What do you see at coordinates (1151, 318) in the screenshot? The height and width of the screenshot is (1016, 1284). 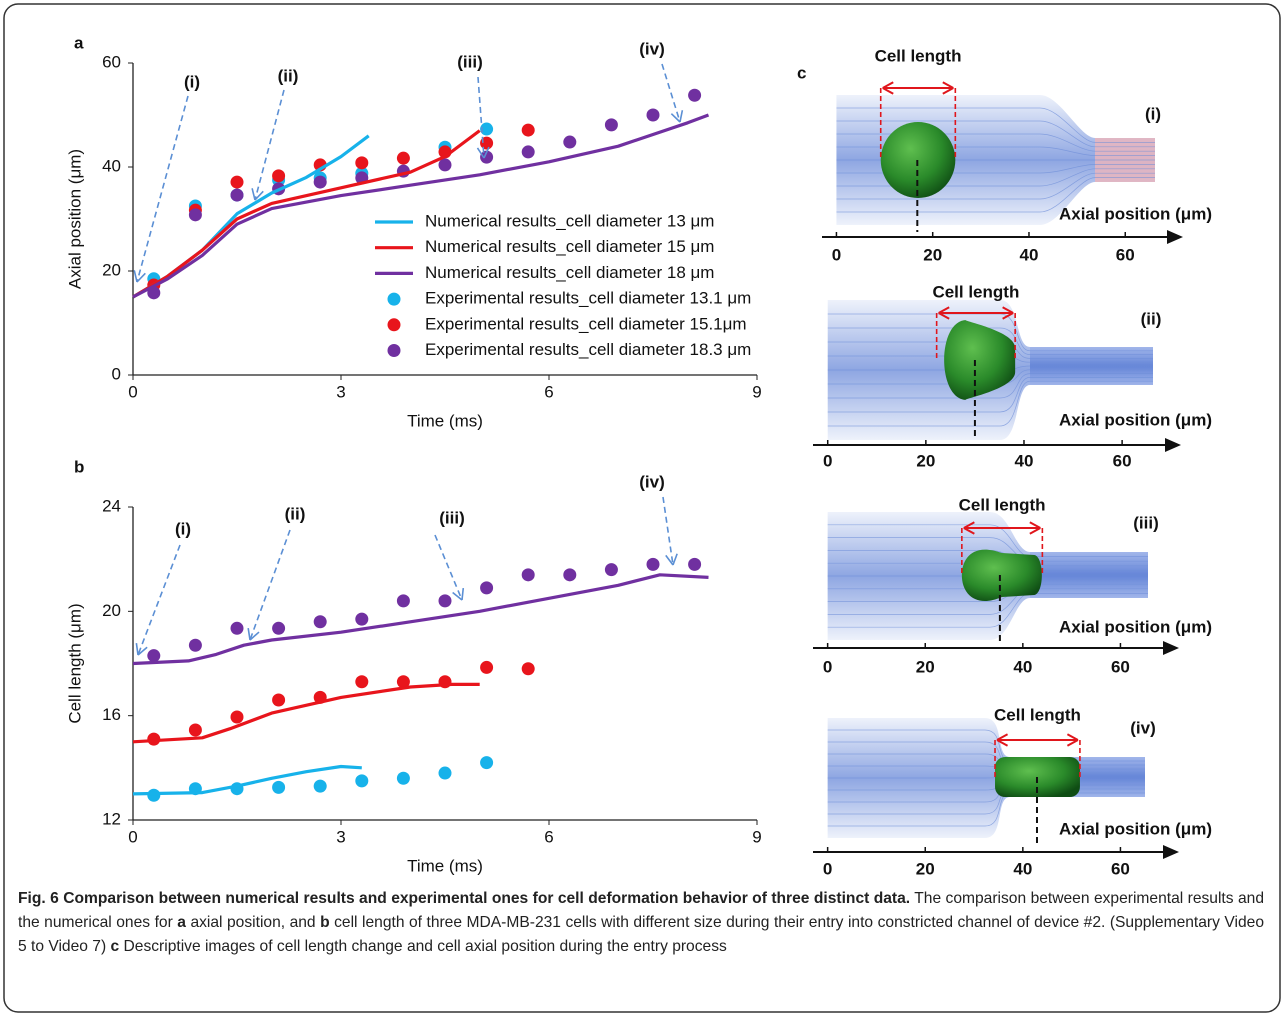 I see `stage-label: (ii)` at bounding box center [1151, 318].